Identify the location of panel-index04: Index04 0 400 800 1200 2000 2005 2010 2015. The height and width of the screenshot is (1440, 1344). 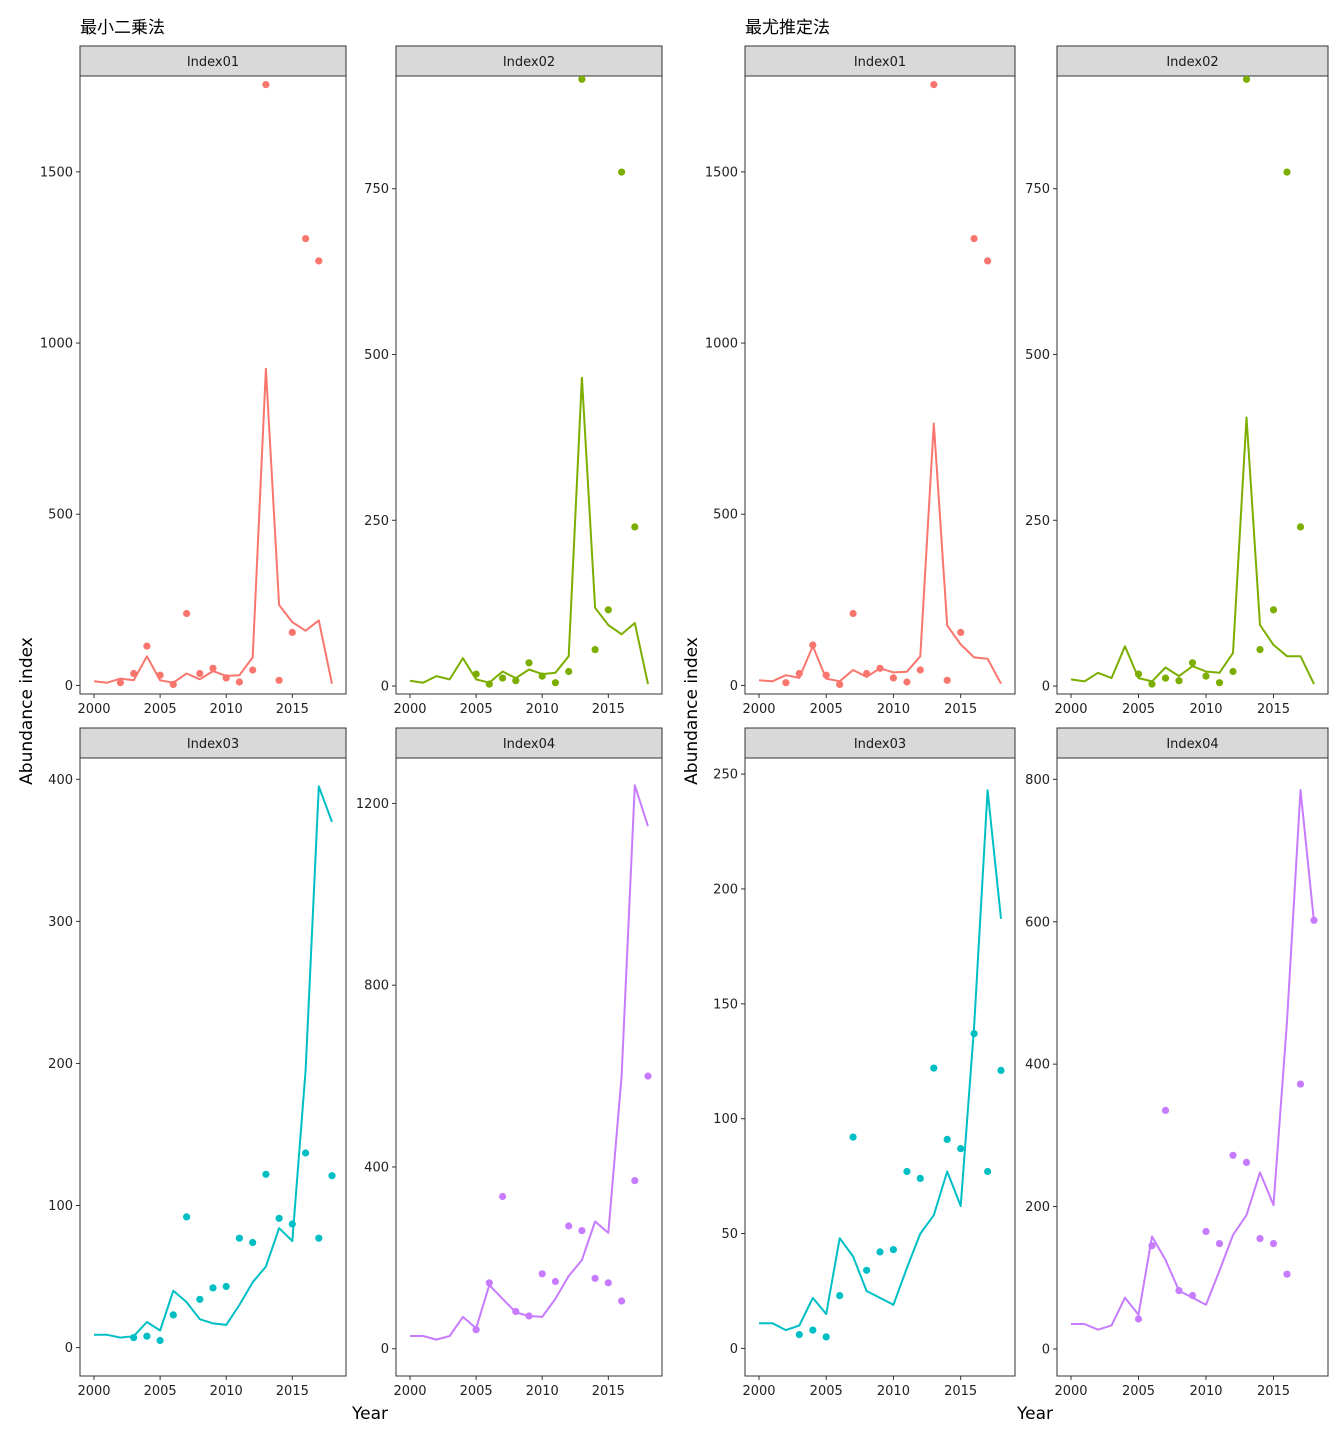
(509, 1063).